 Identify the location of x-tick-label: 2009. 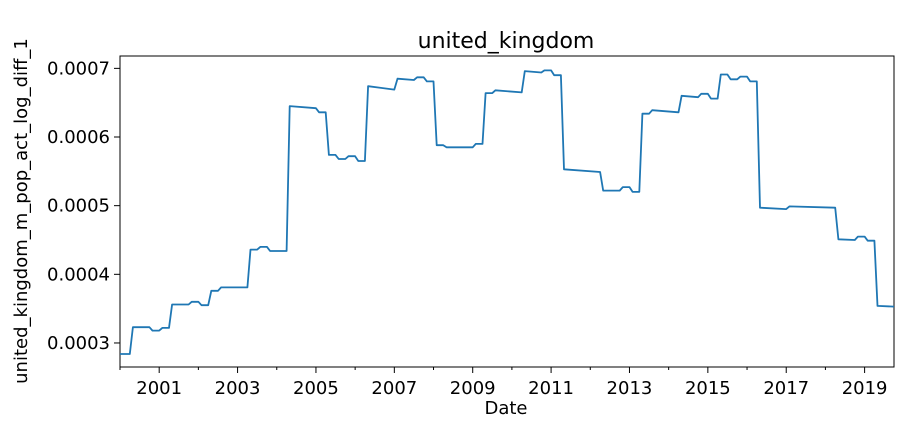
(473, 388).